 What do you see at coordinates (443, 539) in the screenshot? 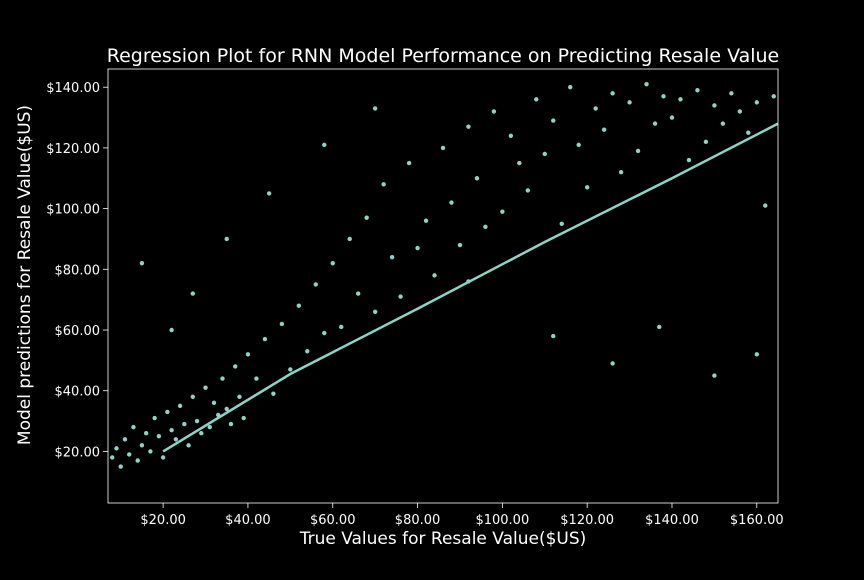
I see `x-axis-label: True Values for Resale Value($US)` at bounding box center [443, 539].